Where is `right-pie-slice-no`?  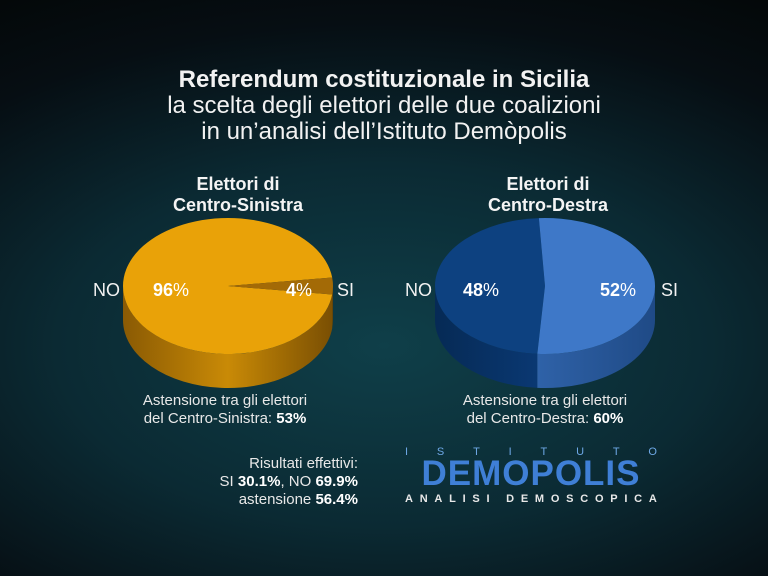 right-pie-slice-no is located at coordinates (489, 286).